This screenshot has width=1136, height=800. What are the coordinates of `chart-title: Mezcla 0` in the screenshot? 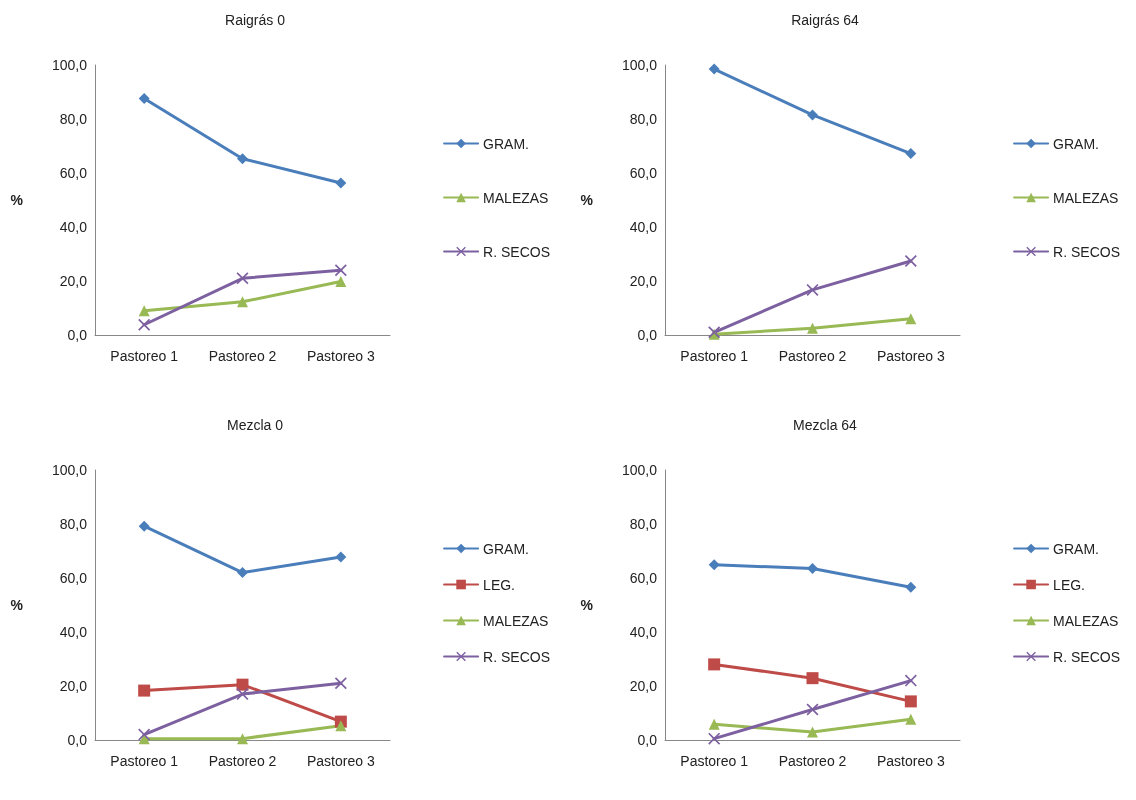 It's located at (255, 425).